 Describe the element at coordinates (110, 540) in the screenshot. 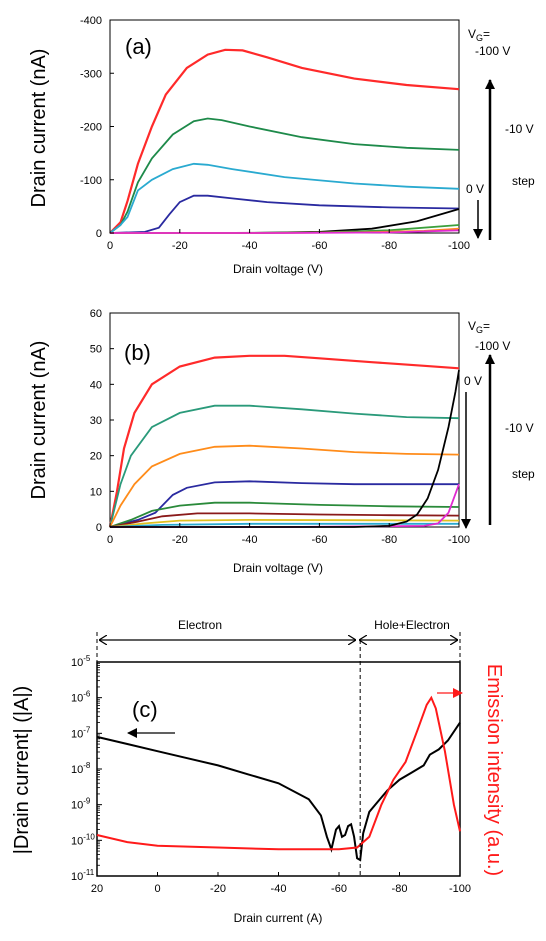

I see `panel-b-x-tick-label: 0` at that location.